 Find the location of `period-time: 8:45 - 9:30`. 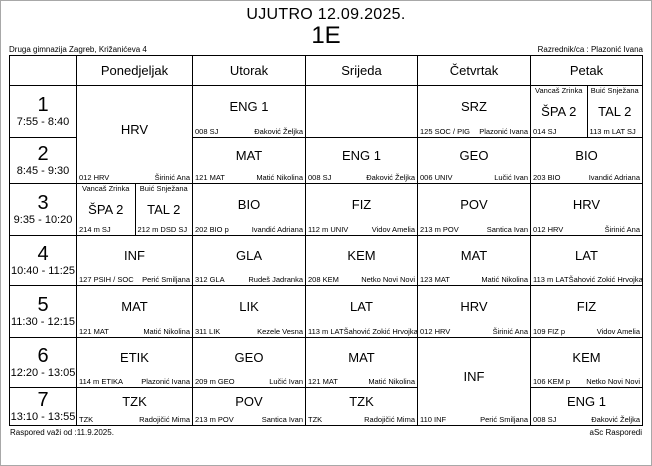

period-time: 8:45 - 9:30 is located at coordinates (43, 171).